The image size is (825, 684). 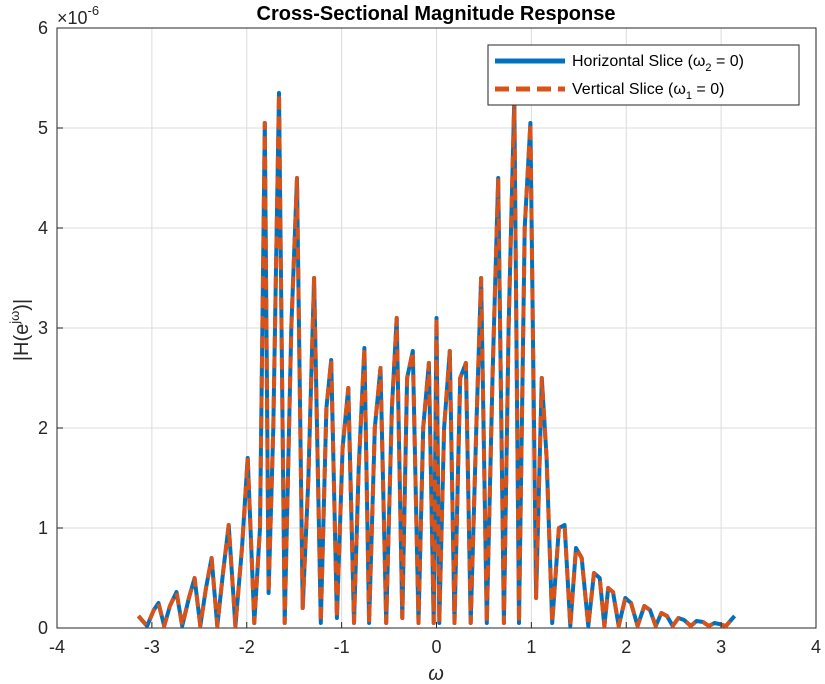 What do you see at coordinates (43, 228) in the screenshot?
I see `y-tick-label: 4` at bounding box center [43, 228].